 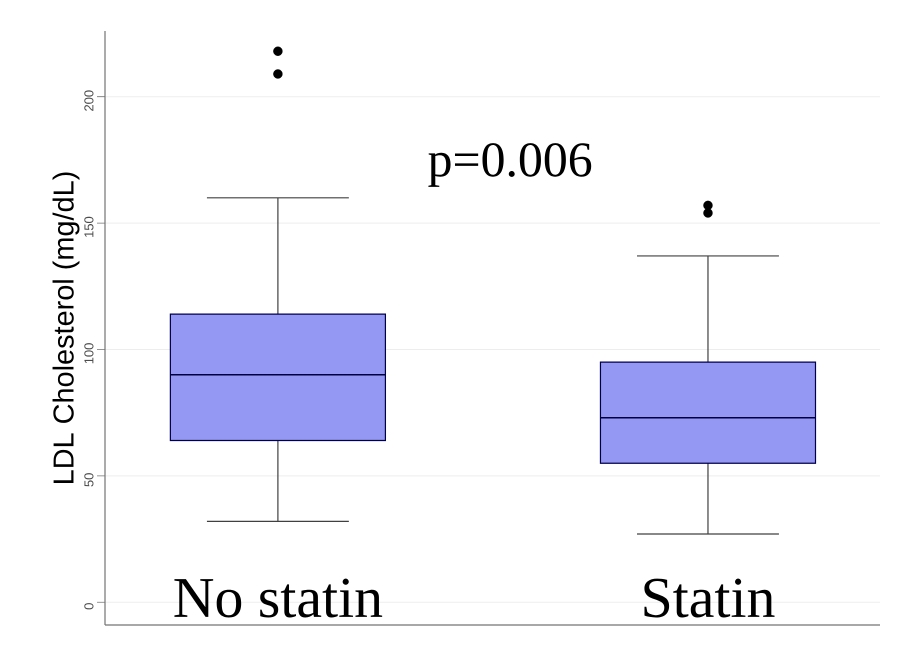 What do you see at coordinates (89, 353) in the screenshot?
I see `y-tick-label: 100` at bounding box center [89, 353].